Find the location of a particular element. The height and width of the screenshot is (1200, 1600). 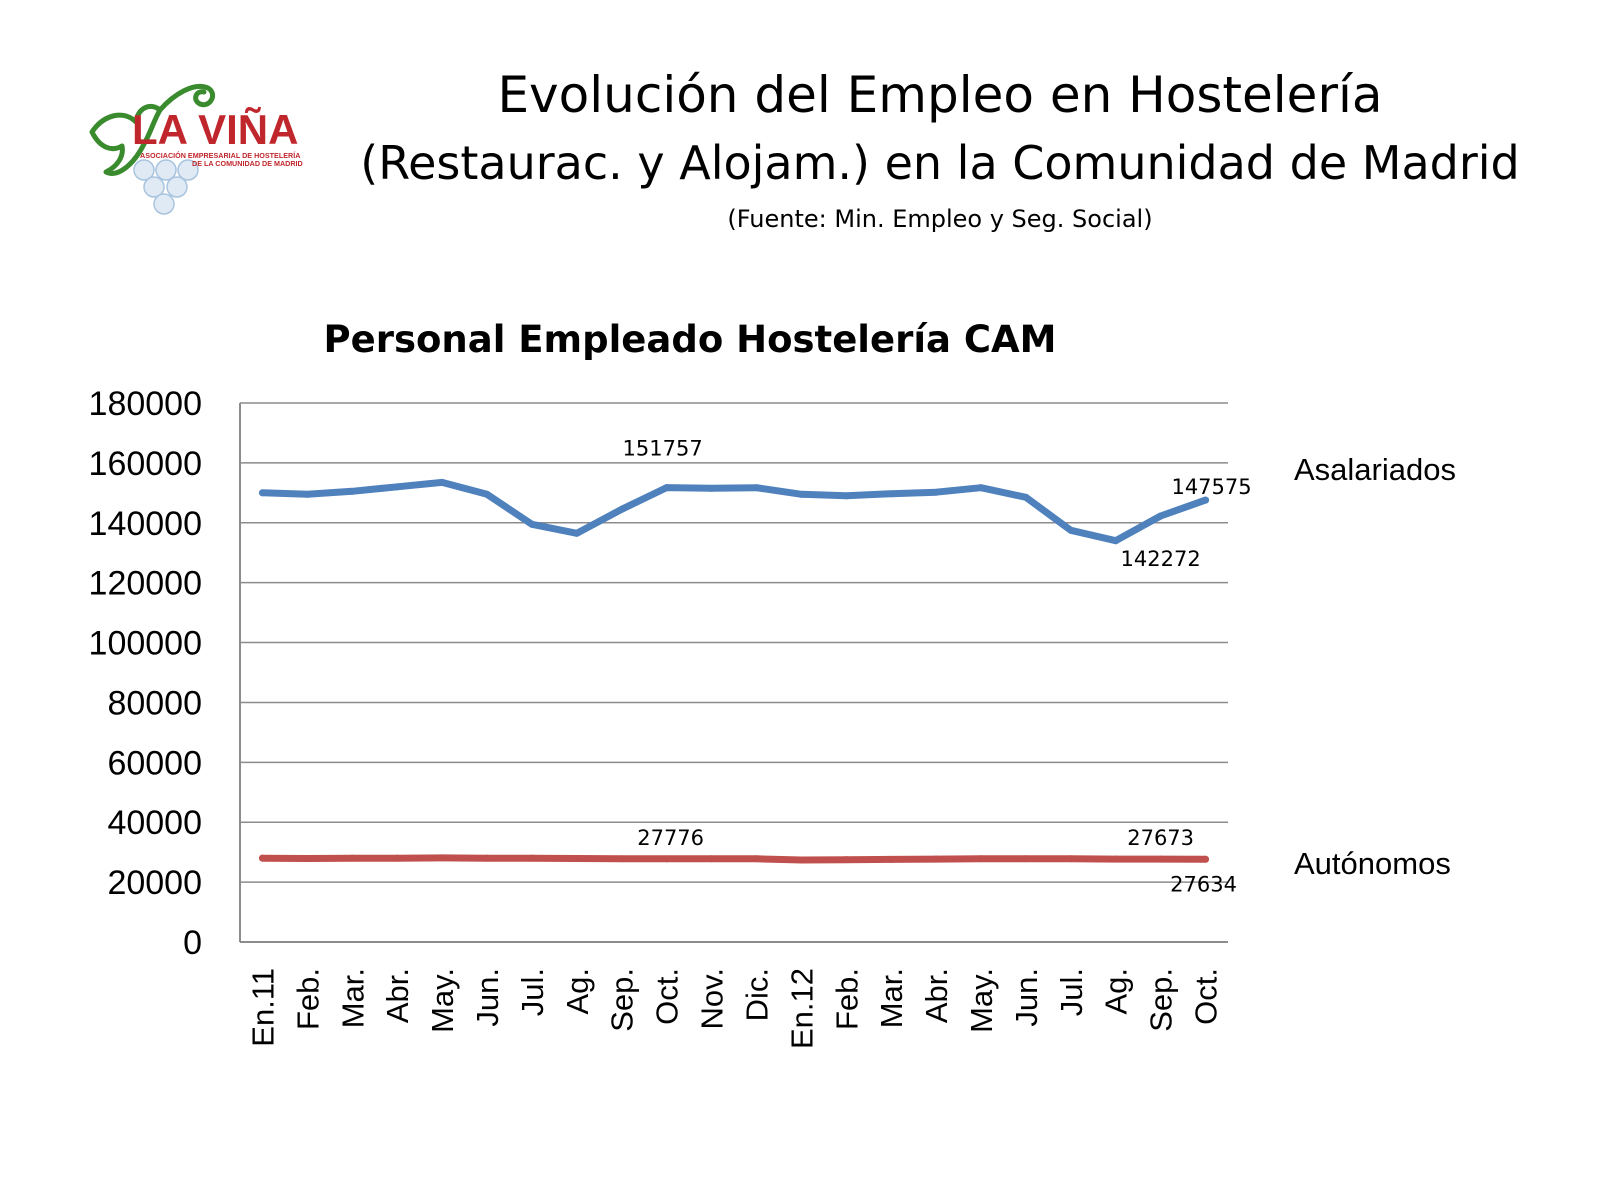

slide-title: Evolución del Empleo en Hostelería is located at coordinates (940, 95).